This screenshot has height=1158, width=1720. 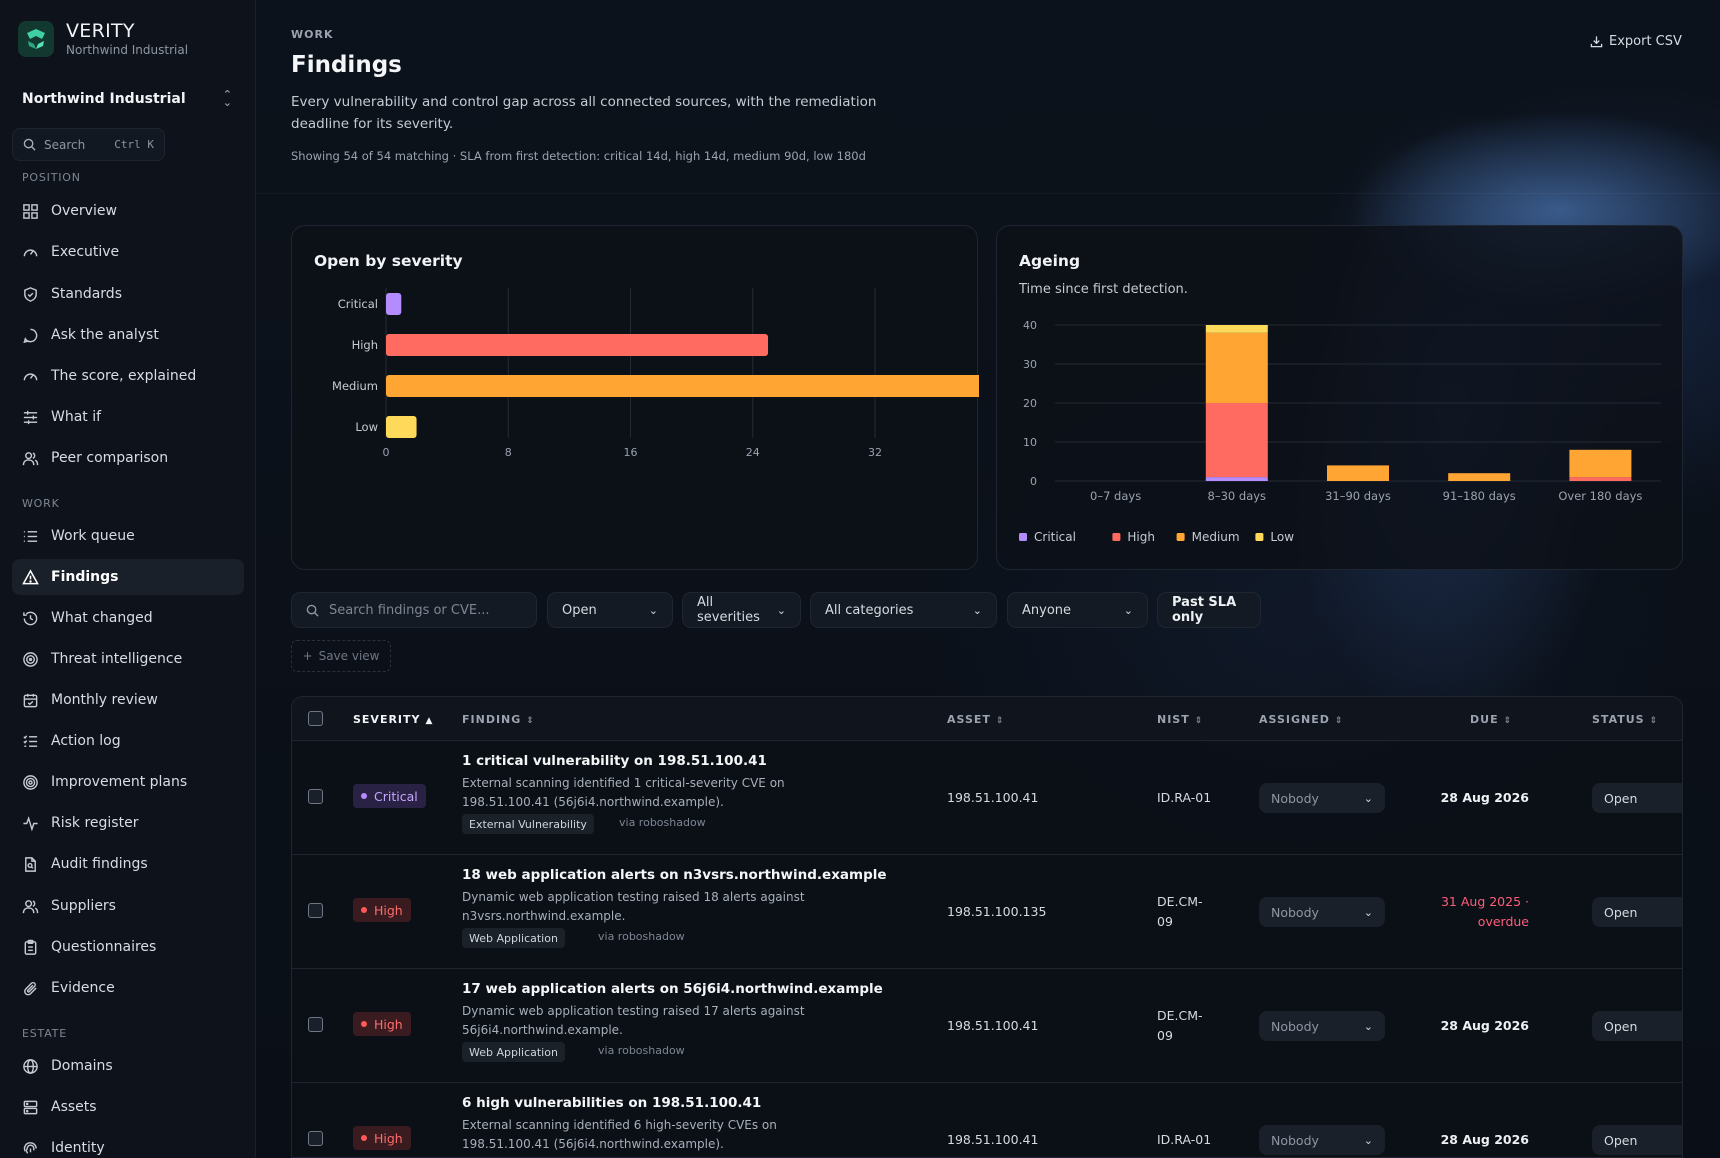 I want to click on column-label: FINDING, so click(x=492, y=719).